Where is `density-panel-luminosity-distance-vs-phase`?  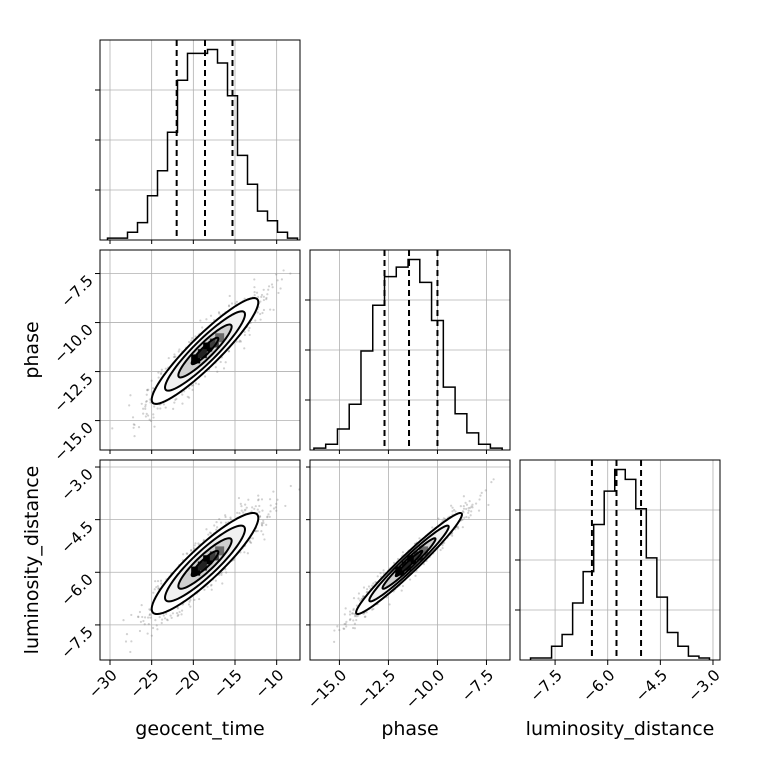 density-panel-luminosity-distance-vs-phase is located at coordinates (410, 560).